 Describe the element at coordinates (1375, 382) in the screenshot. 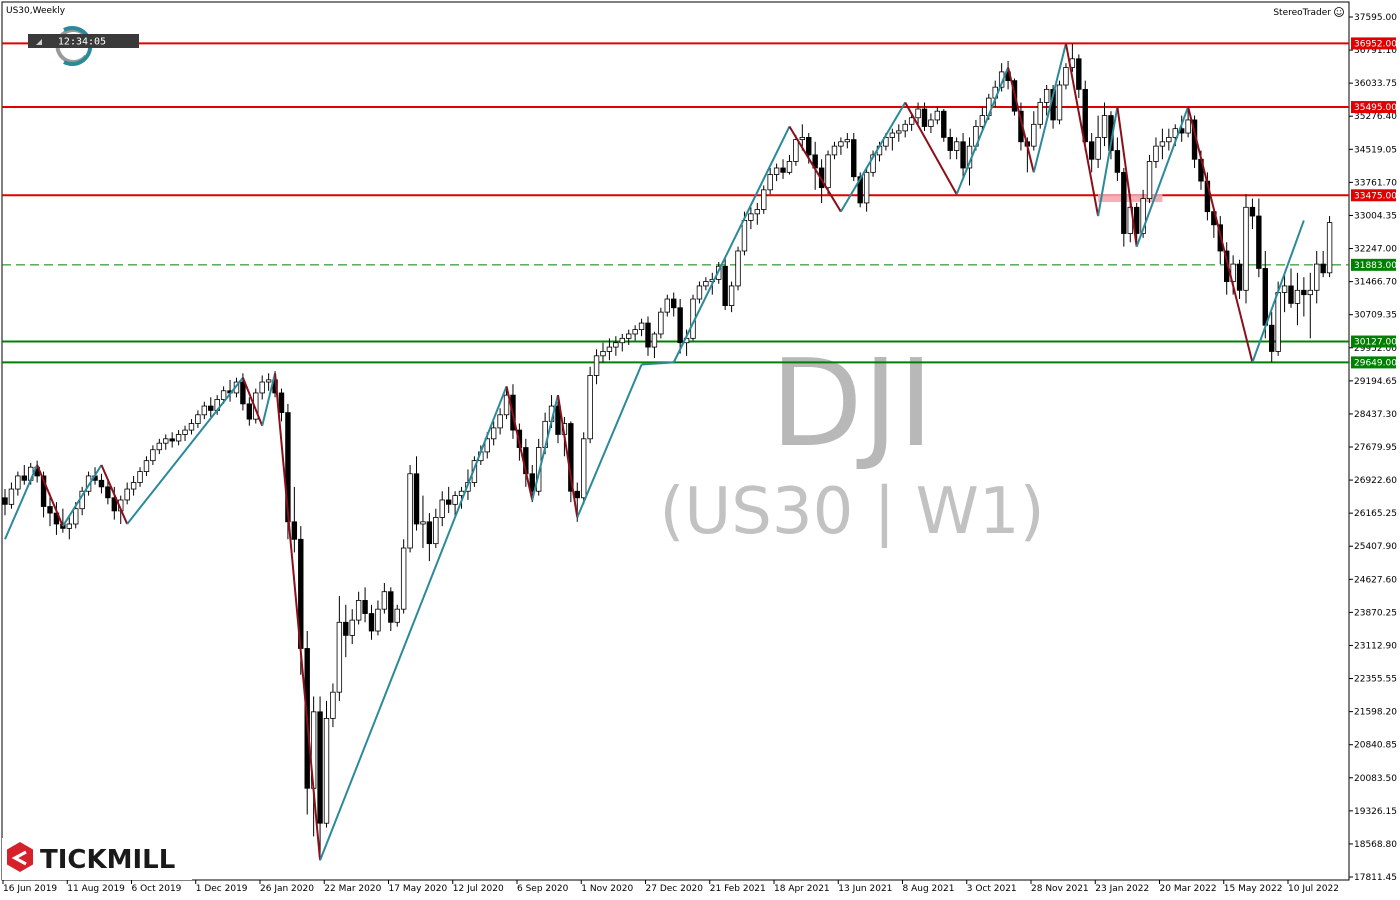

I see `y-tick-label: 29194.65` at that location.